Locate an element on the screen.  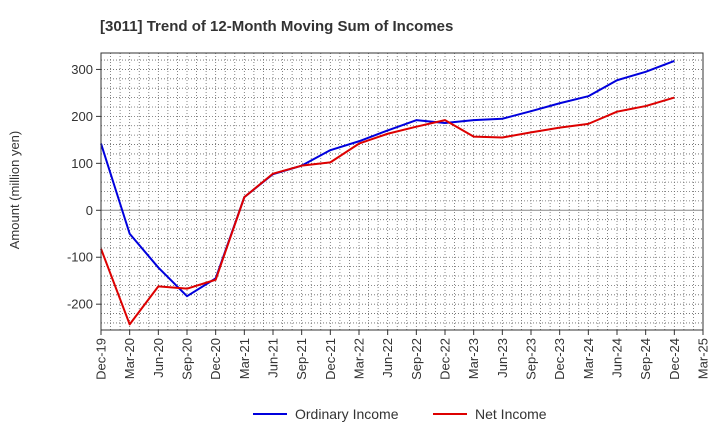
x-tick-label: Dec-20 is located at coordinates (215, 359).